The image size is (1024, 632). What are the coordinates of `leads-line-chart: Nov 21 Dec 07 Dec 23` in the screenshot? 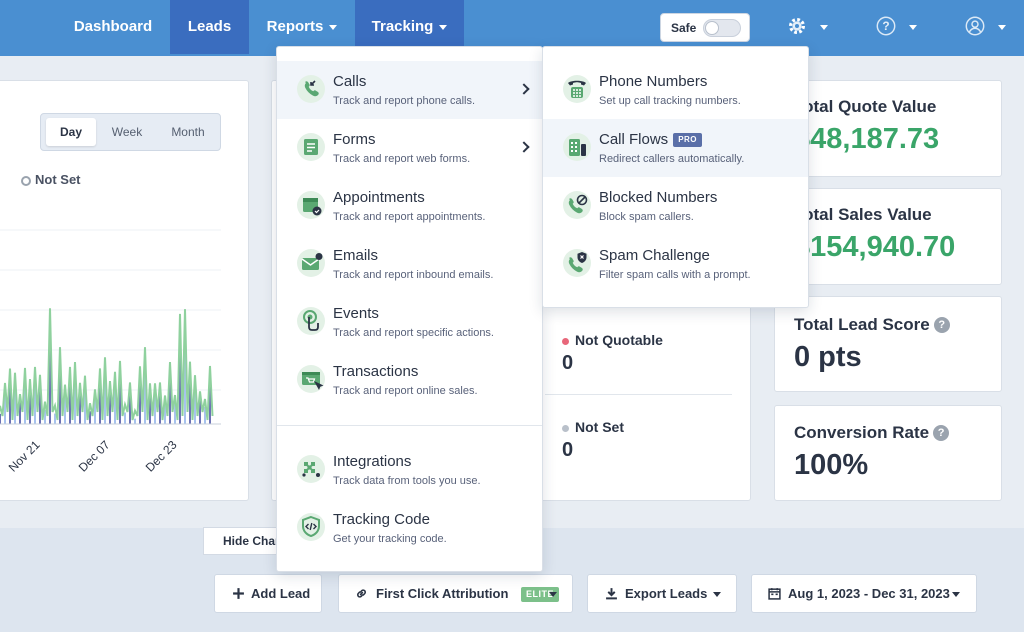 It's located at (110, 352).